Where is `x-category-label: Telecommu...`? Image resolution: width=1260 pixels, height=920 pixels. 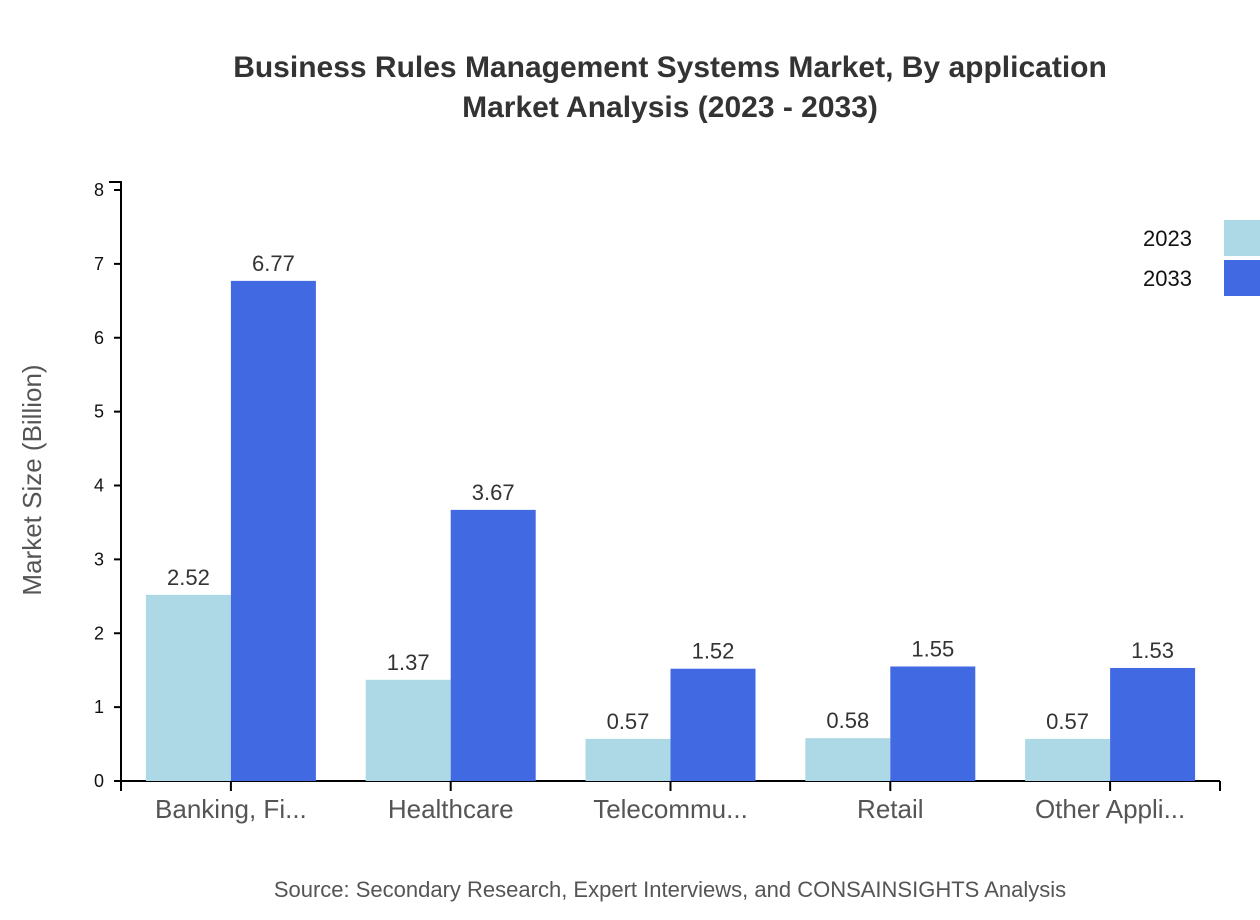
x-category-label: Telecommu... is located at coordinates (670, 809).